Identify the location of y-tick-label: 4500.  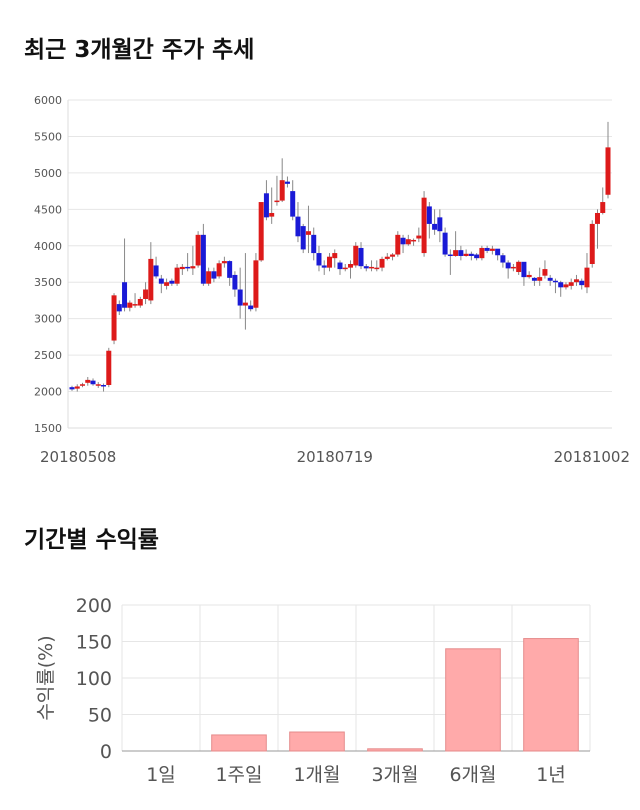
(48, 209).